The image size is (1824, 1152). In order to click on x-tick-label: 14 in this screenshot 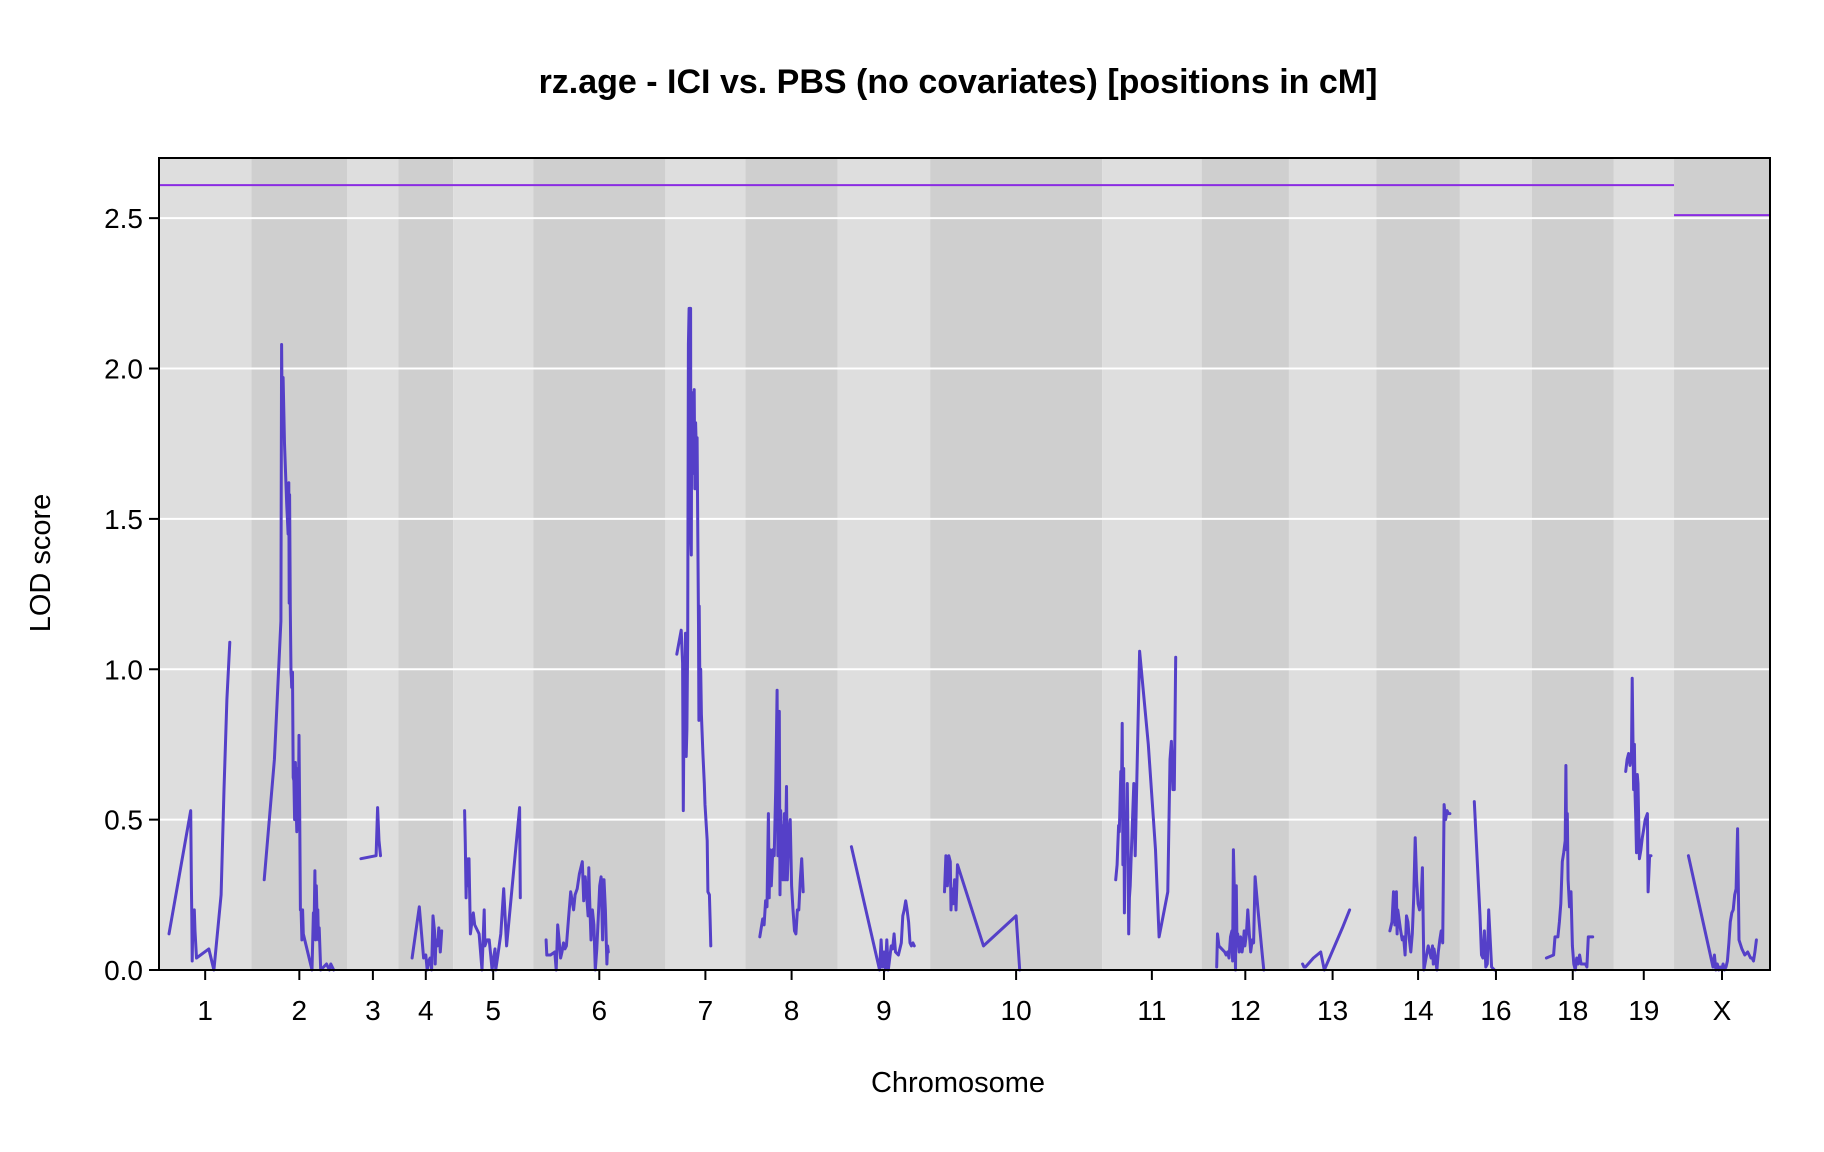, I will do `click(1418, 1010)`.